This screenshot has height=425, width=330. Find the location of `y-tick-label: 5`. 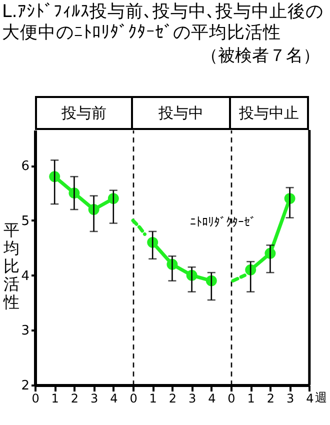

y-tick-label: 5 is located at coordinates (25, 221).